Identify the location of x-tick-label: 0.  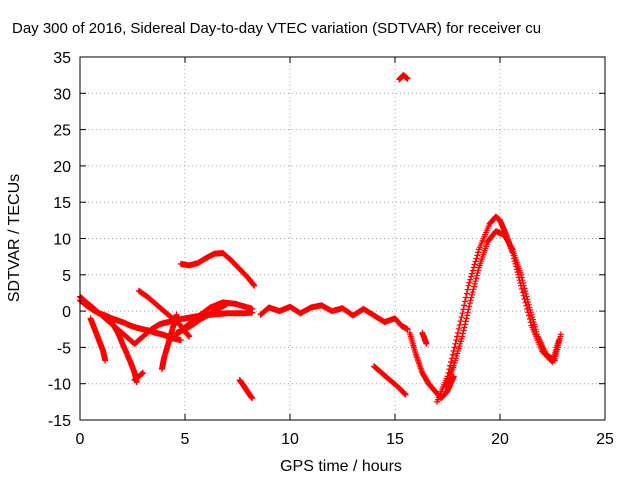
(80, 439).